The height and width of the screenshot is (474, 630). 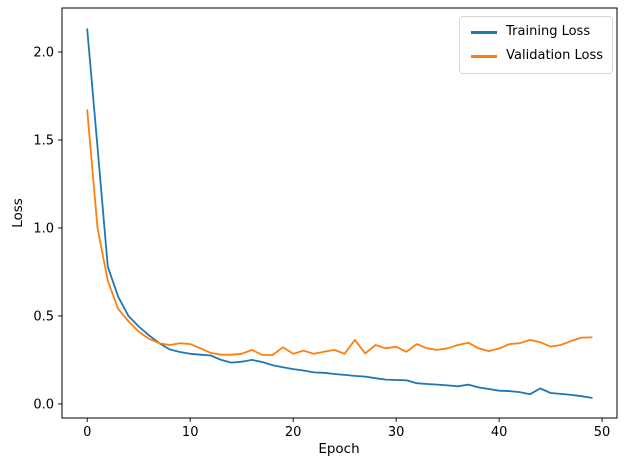 What do you see at coordinates (43, 52) in the screenshot?
I see `y-tick-label: 2.0` at bounding box center [43, 52].